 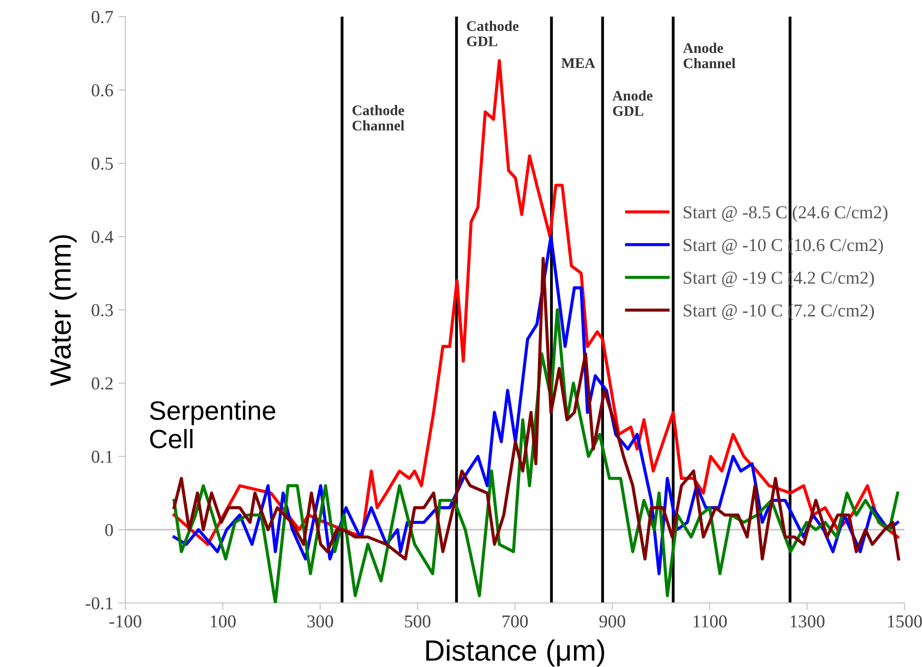 What do you see at coordinates (709, 55) in the screenshot?
I see `annotation: Anode Channel` at bounding box center [709, 55].